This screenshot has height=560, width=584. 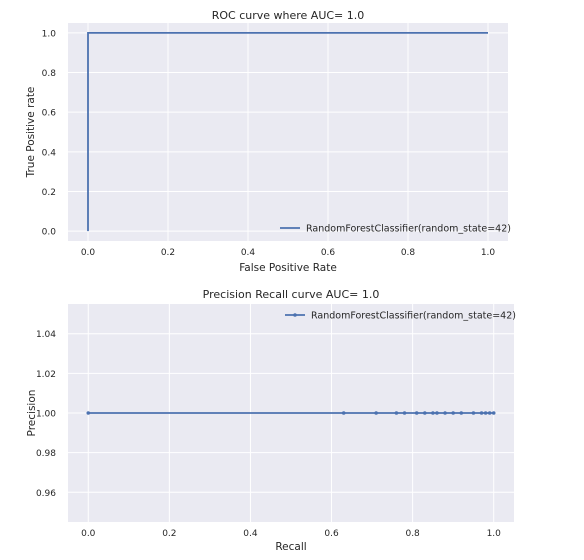 I want to click on y-tick-label: 0.4, so click(x=49, y=153).